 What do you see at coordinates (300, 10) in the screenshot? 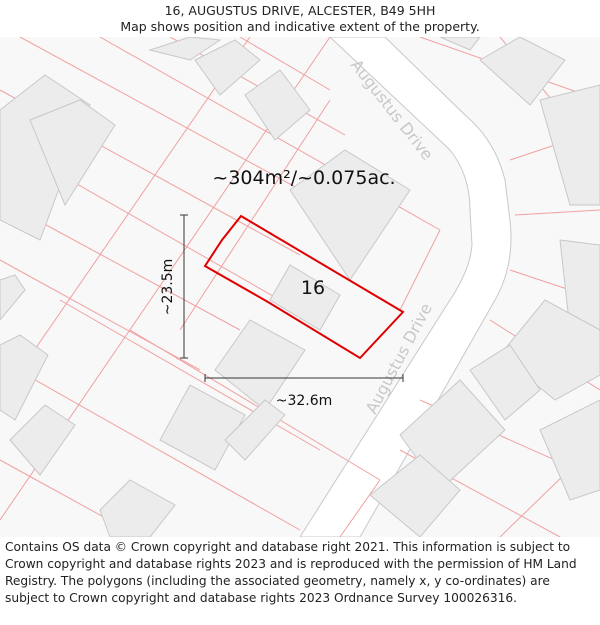
I see `property-address: 16, AUGUSTUS DRIVE, ALCESTER, B49 5HH` at bounding box center [300, 10].